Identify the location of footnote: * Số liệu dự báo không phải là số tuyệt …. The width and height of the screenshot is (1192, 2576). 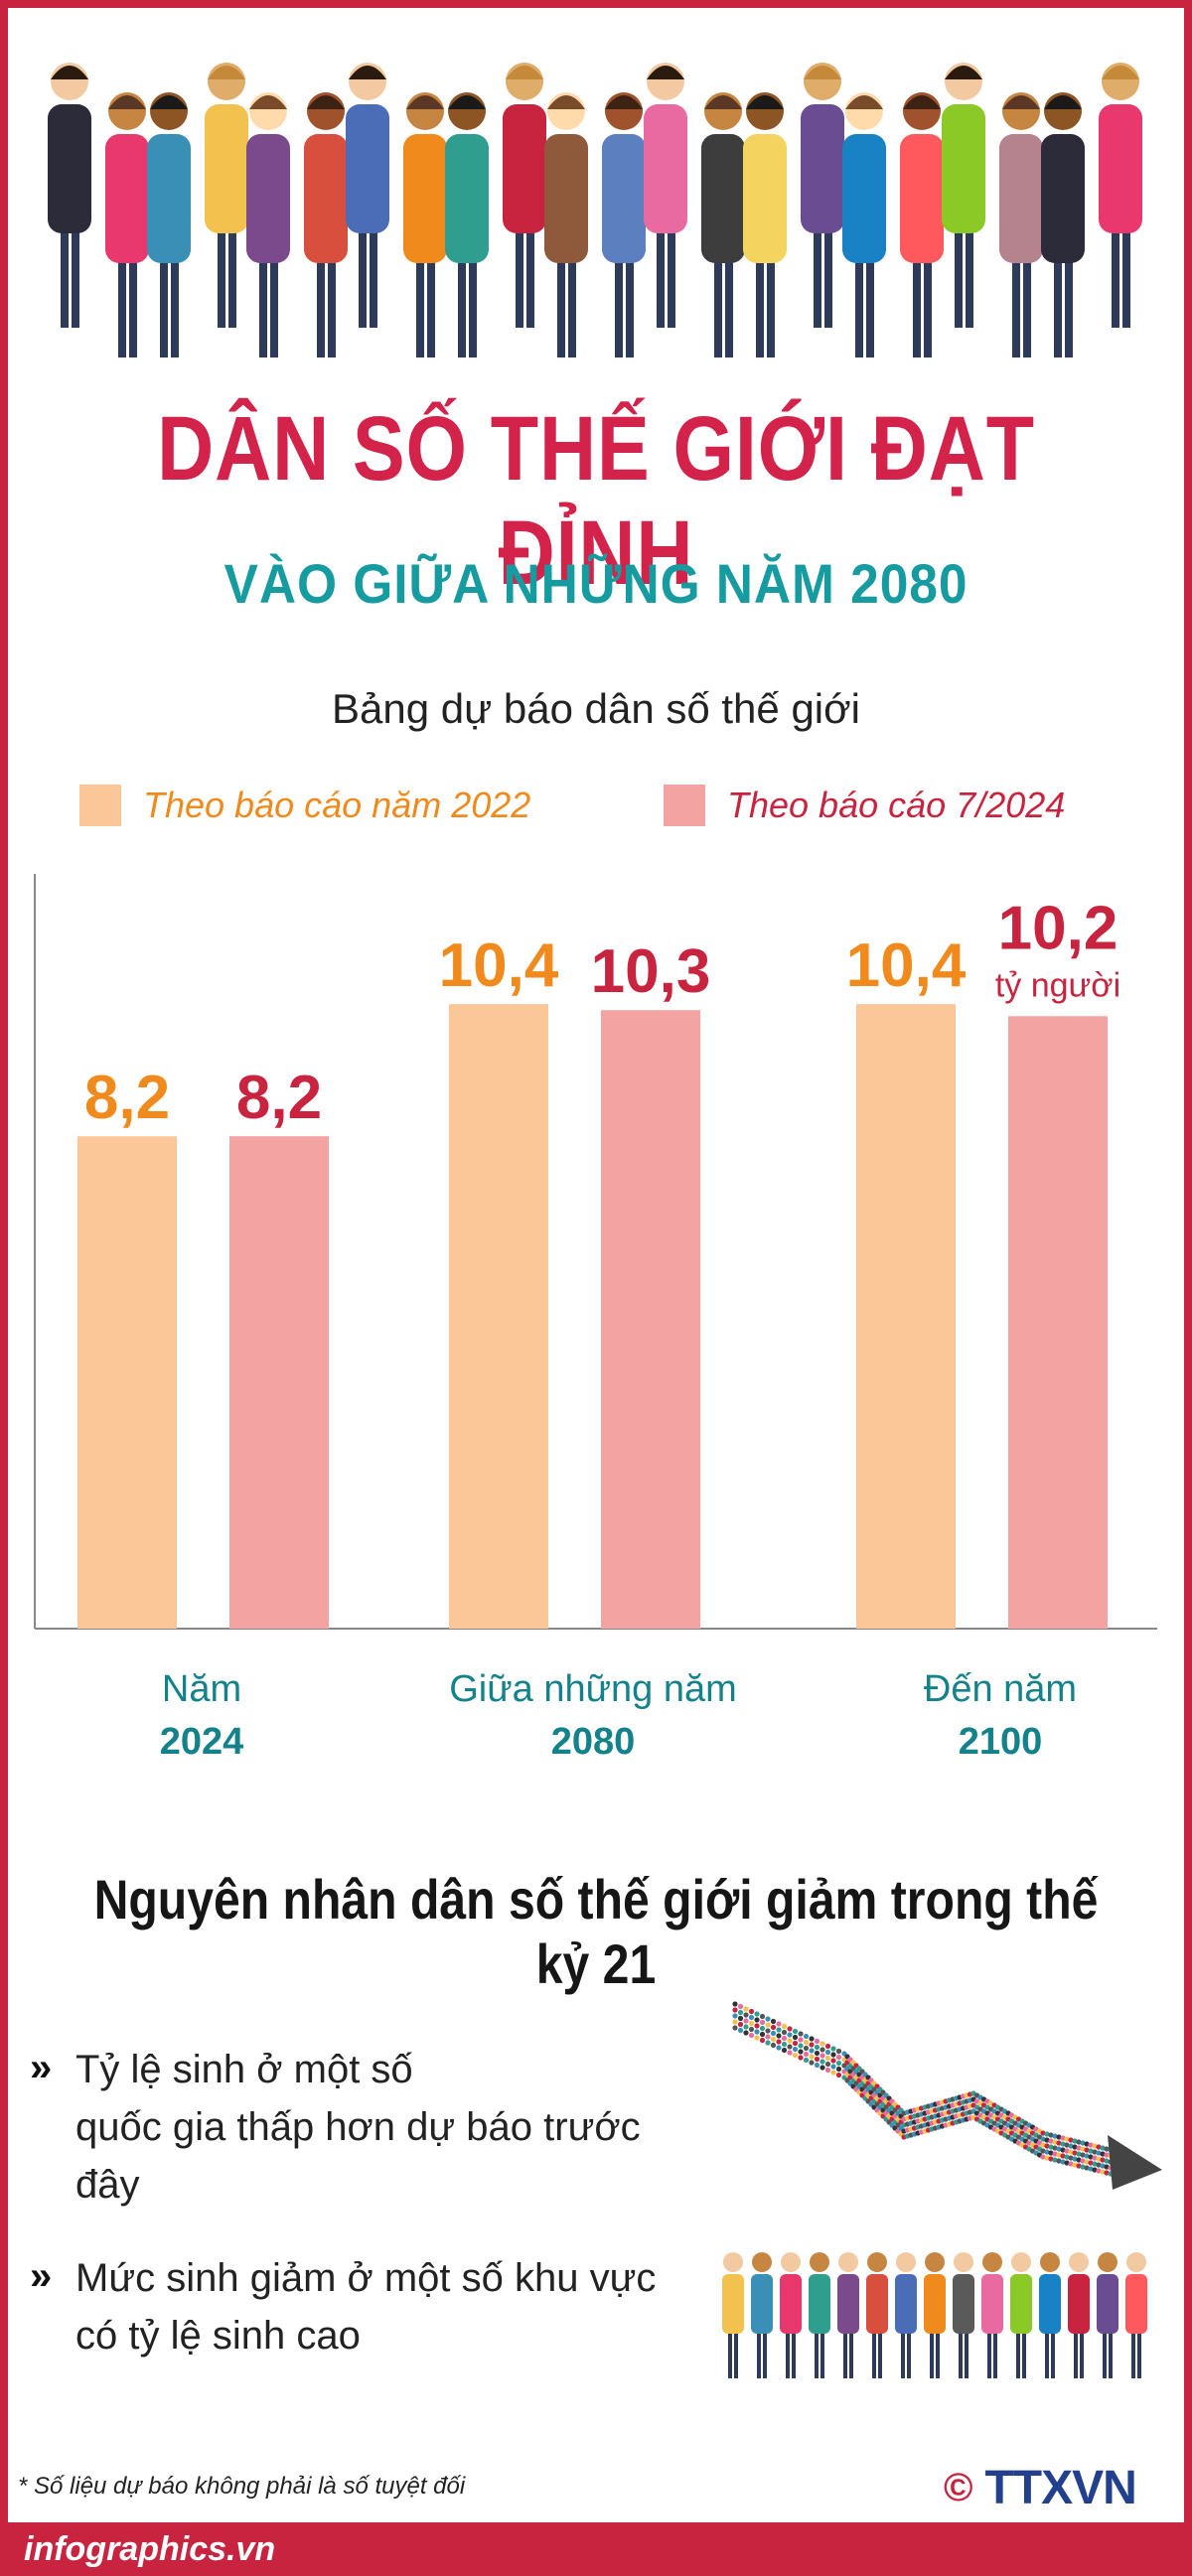
(242, 2487).